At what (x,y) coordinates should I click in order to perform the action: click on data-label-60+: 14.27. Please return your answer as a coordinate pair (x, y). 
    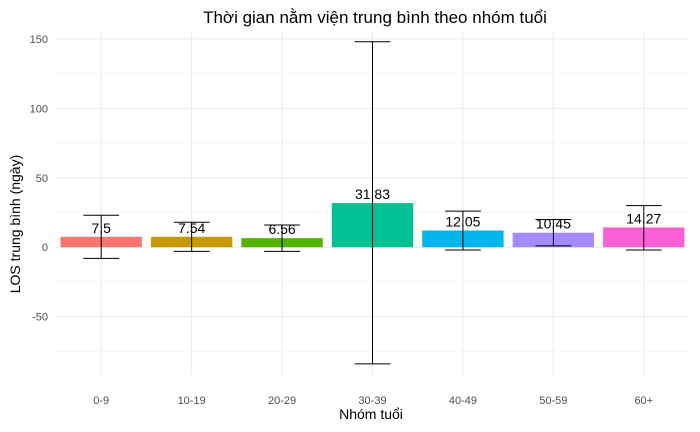
    Looking at the image, I should click on (643, 218).